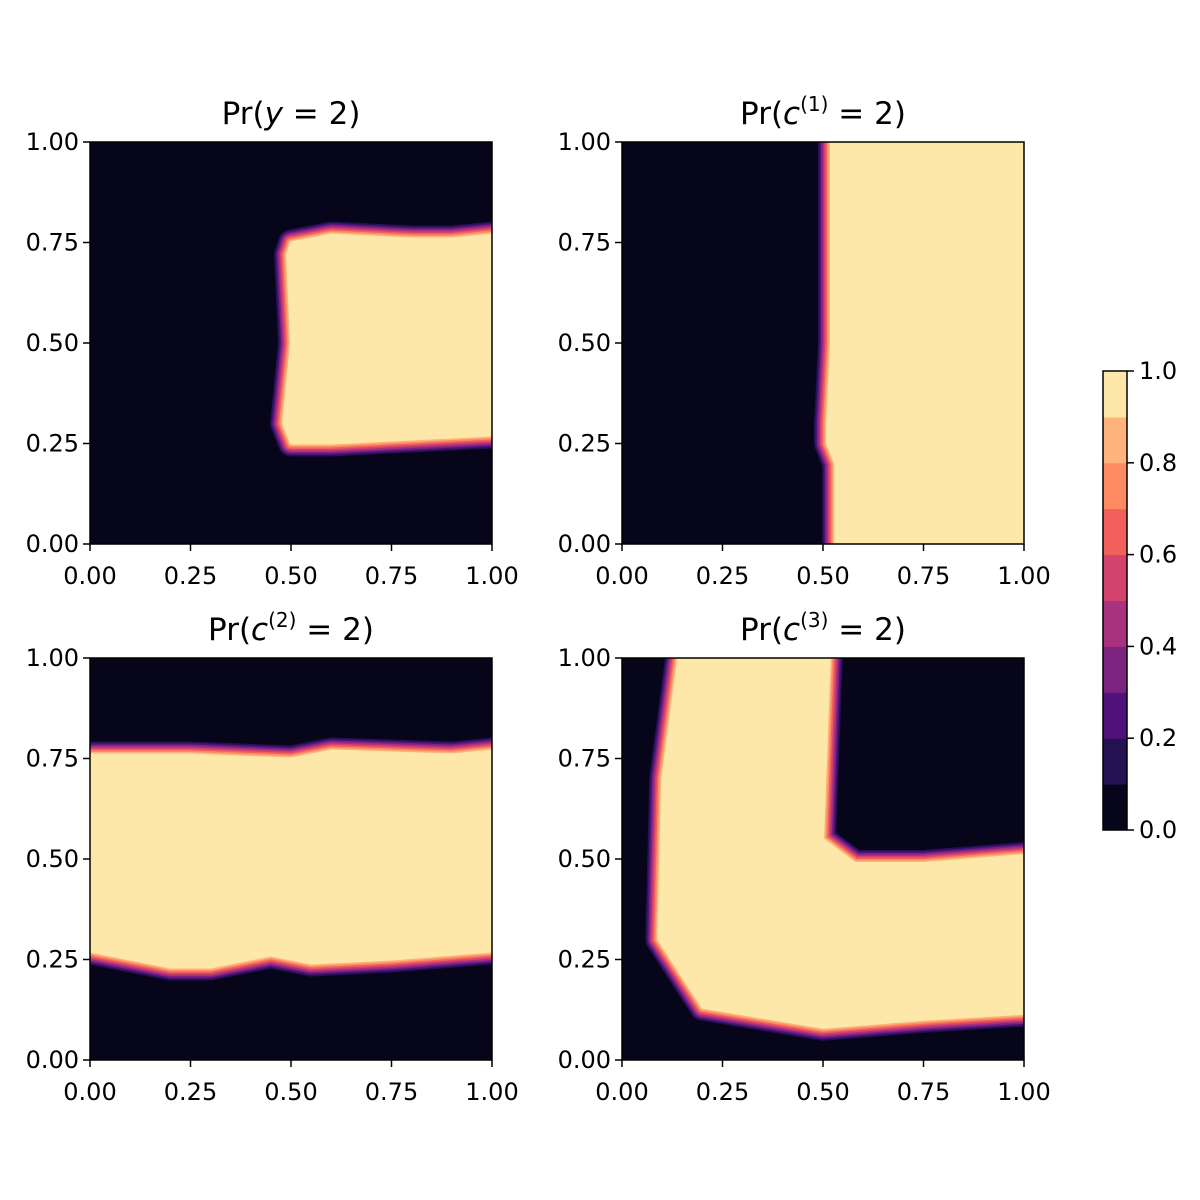 This screenshot has width=1200, height=1200. I want to click on colorbar-tick-label: 0.6, so click(1158, 555).